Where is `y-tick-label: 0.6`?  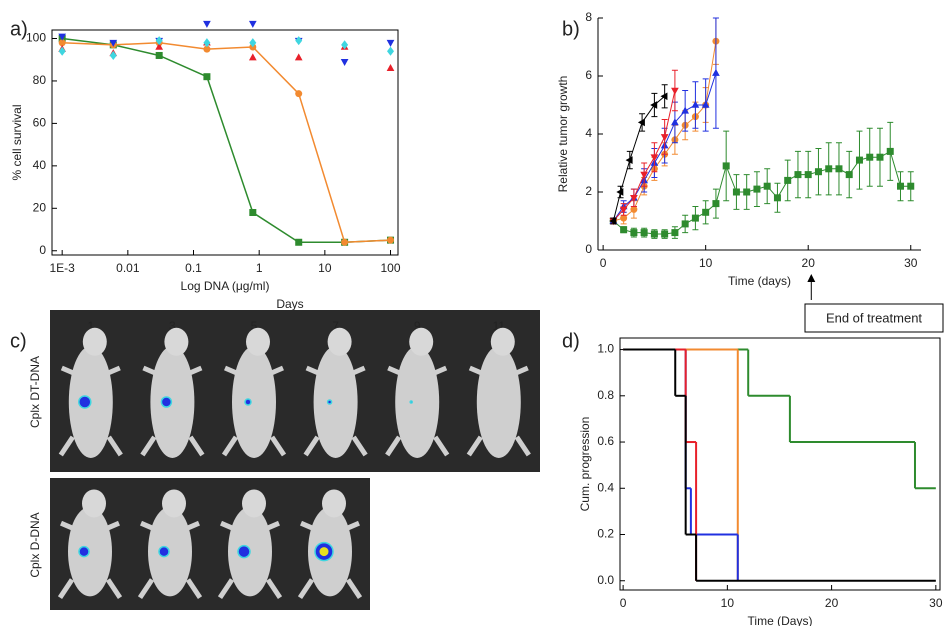 y-tick-label: 0.6 is located at coordinates (605, 441).